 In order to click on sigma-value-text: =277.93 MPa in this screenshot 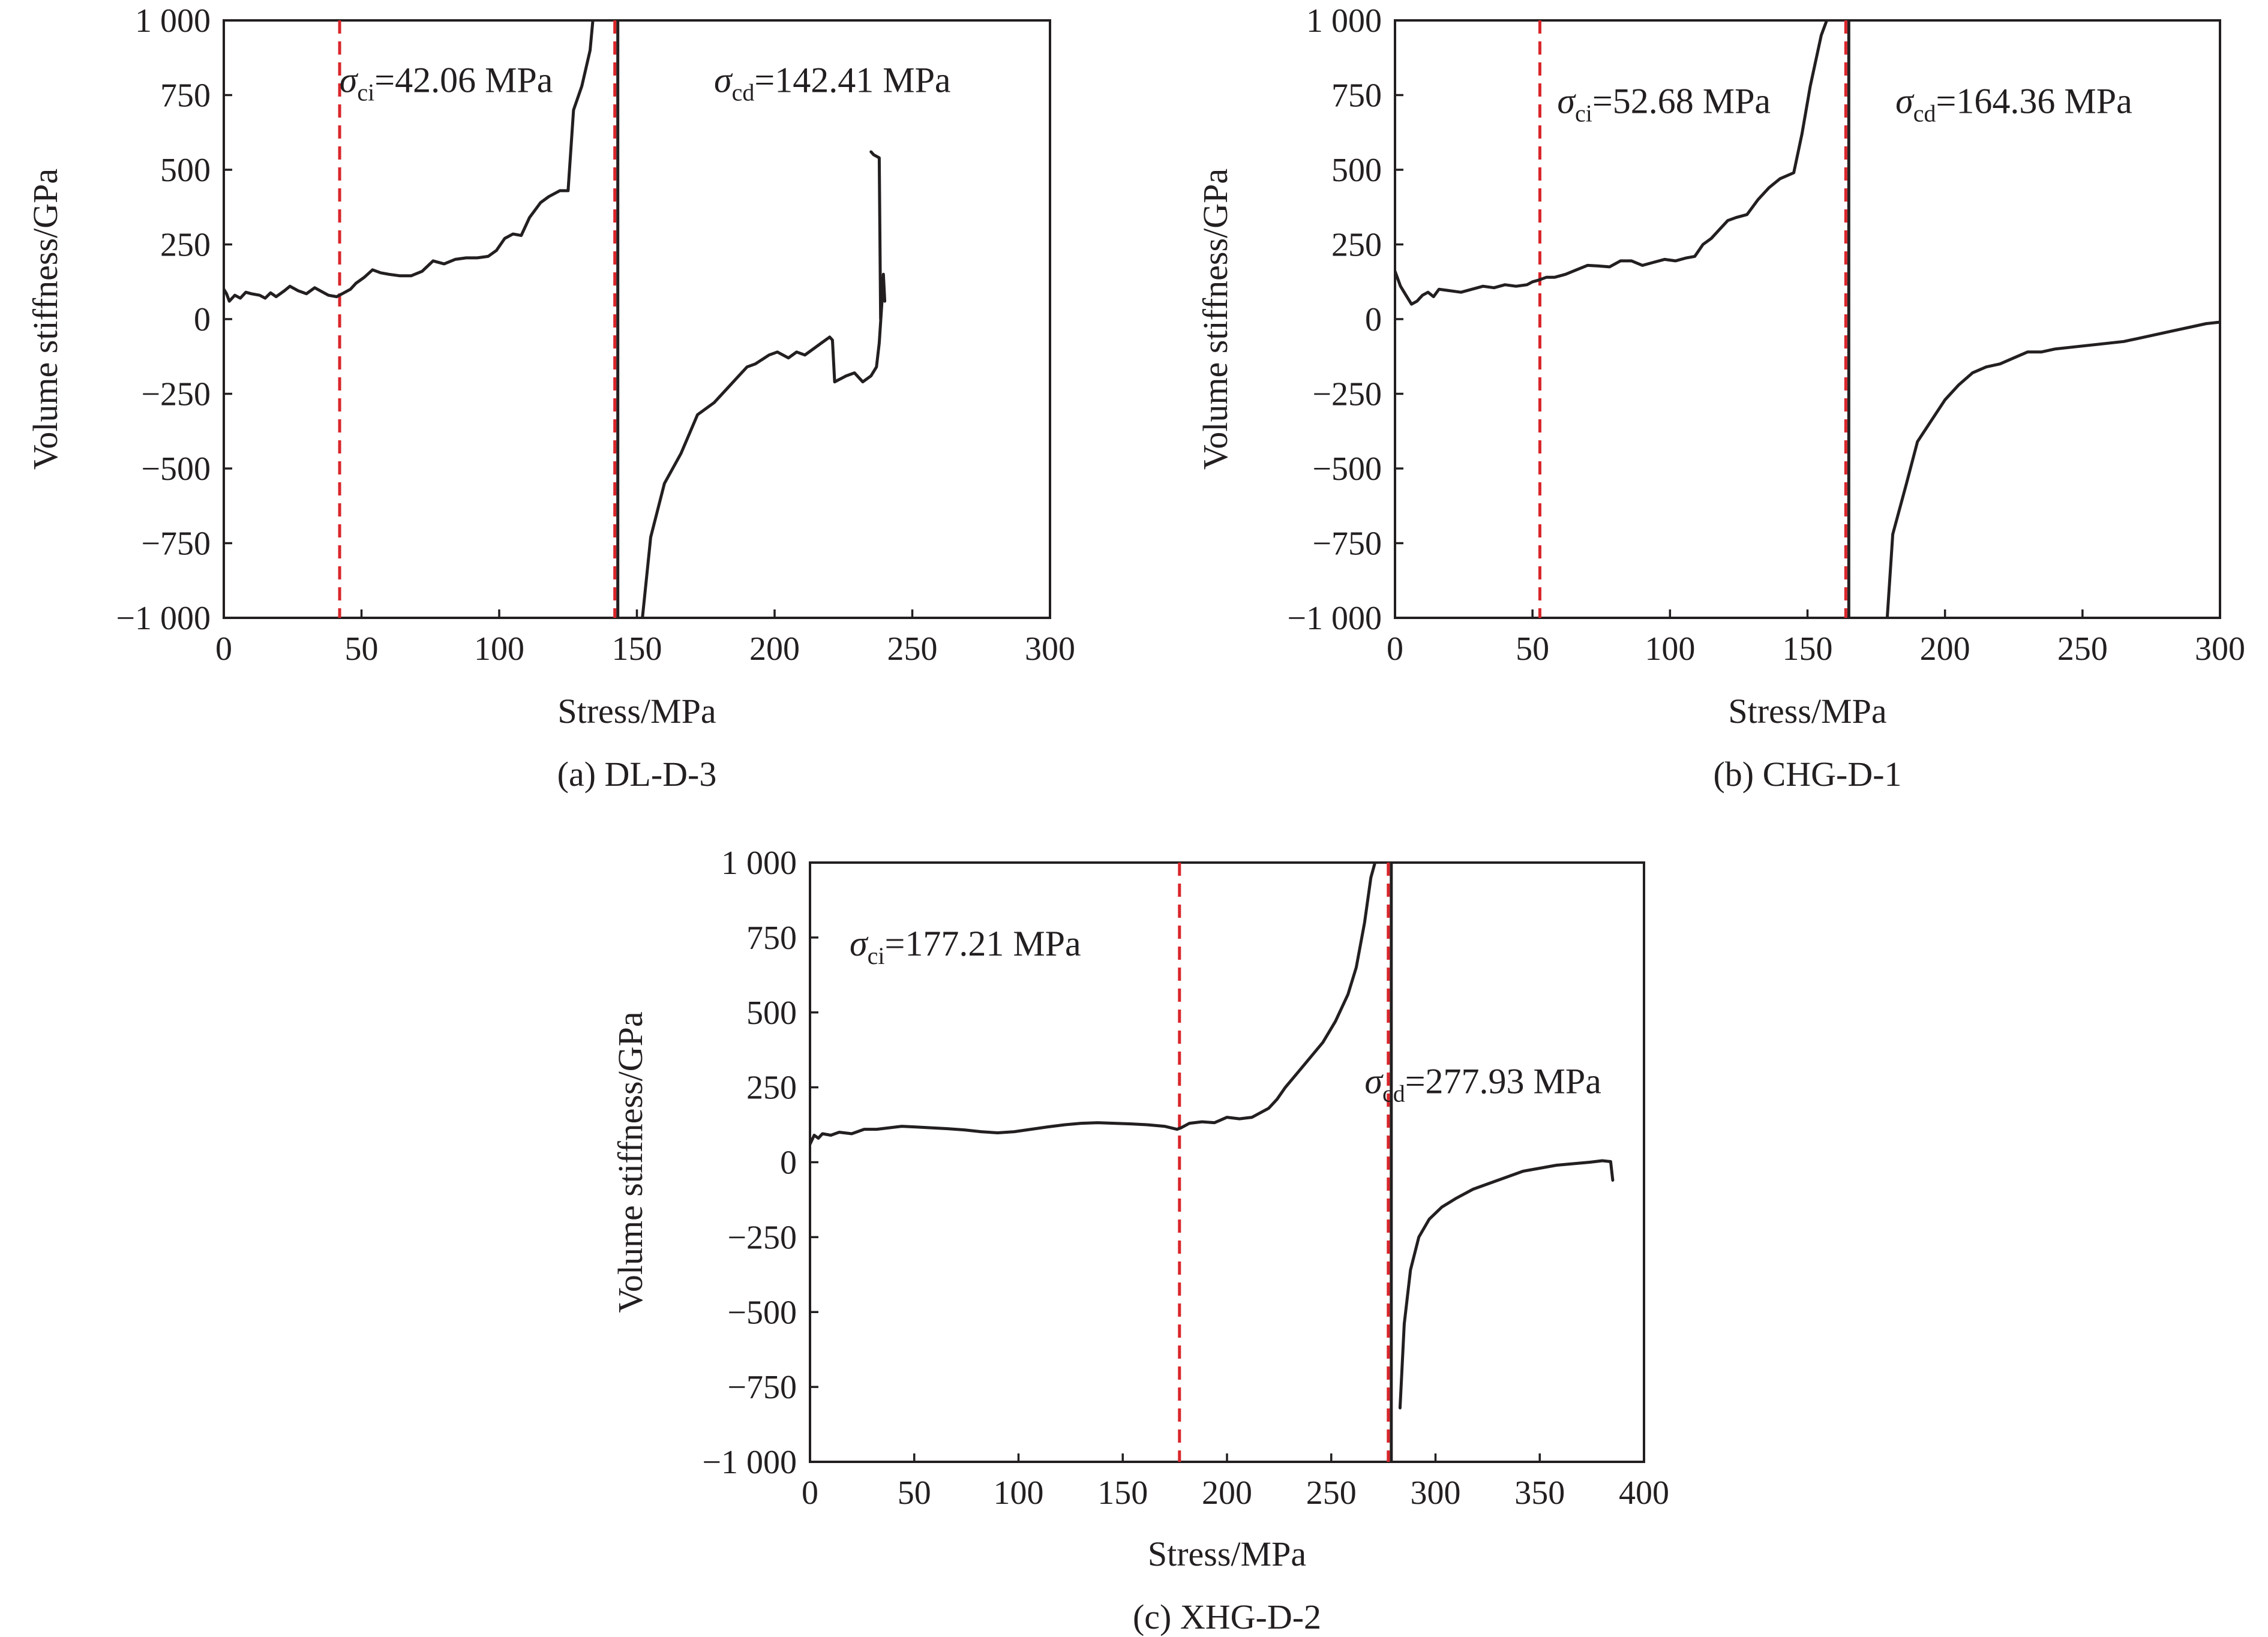, I will do `click(1503, 1081)`.